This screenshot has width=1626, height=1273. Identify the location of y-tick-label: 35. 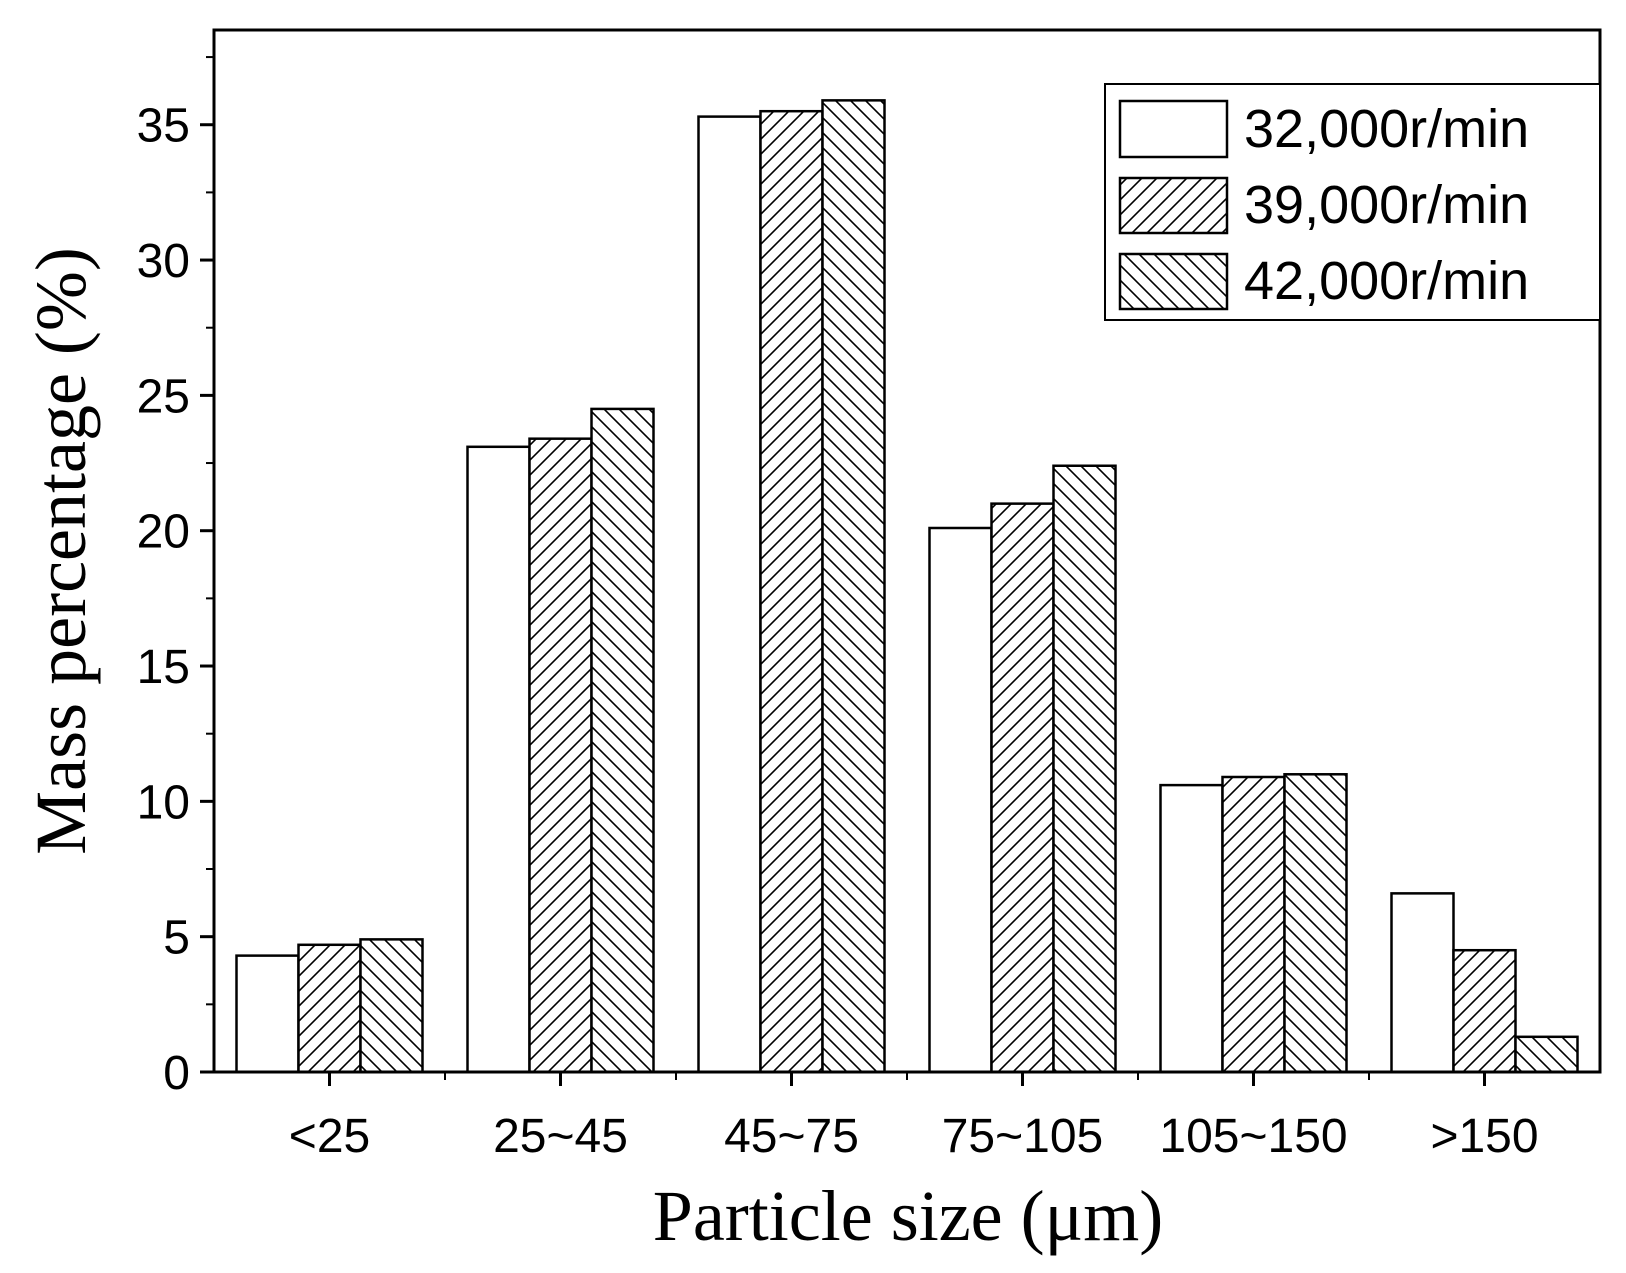
(163, 126).